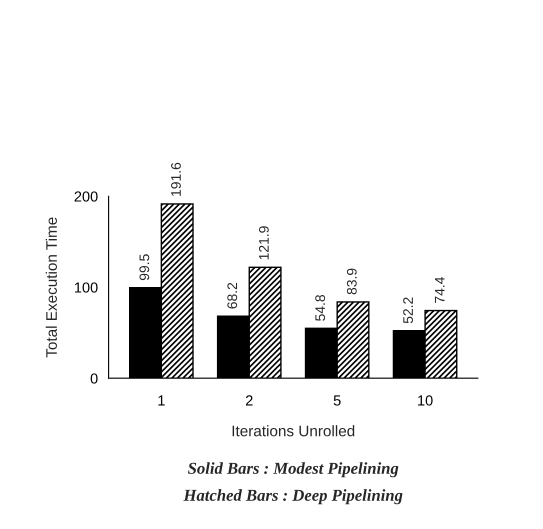  What do you see at coordinates (408, 310) in the screenshot?
I see `data-label: 52.2` at bounding box center [408, 310].